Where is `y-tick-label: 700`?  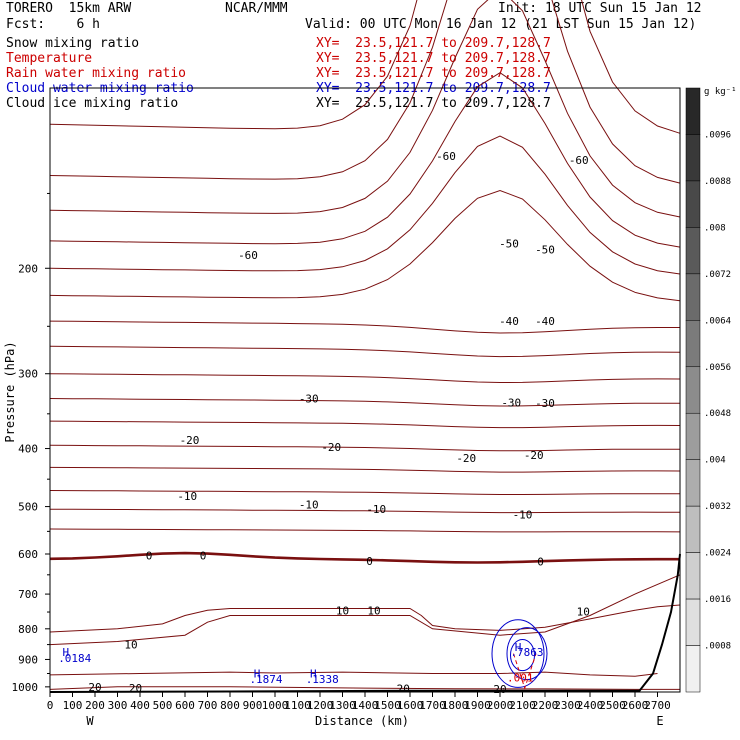
y-tick-label: 700 is located at coordinates (28, 594).